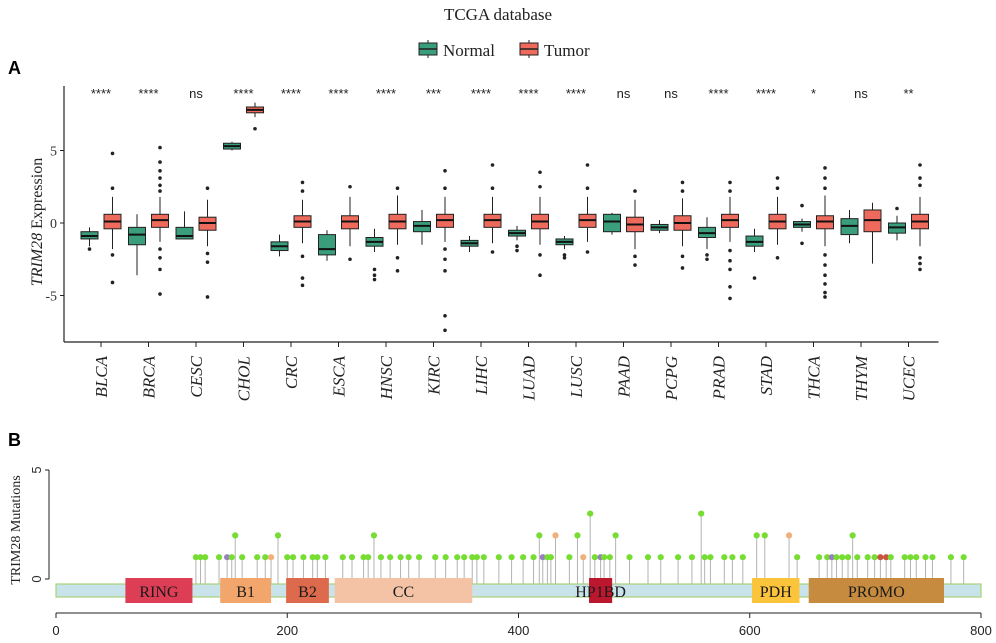 The height and width of the screenshot is (643, 996). Describe the element at coordinates (469, 244) in the screenshot. I see `box-normal-lihc` at that location.